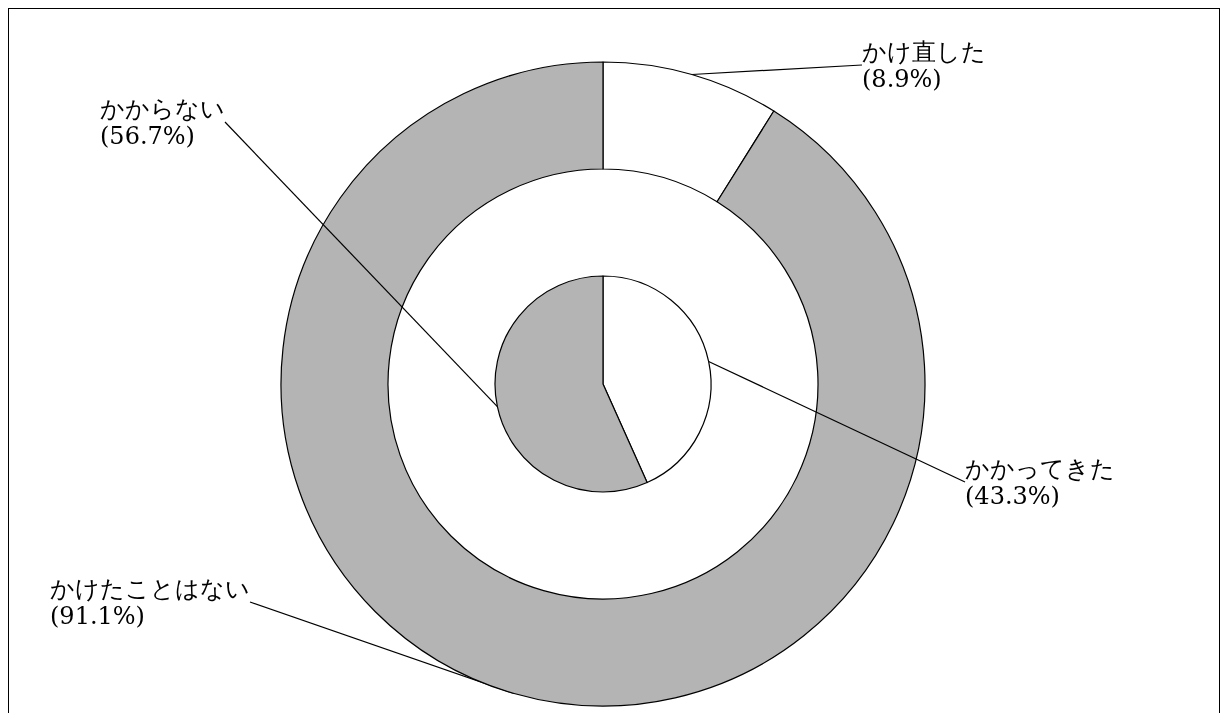  I want to click on slice-label: かからない, so click(162, 108).